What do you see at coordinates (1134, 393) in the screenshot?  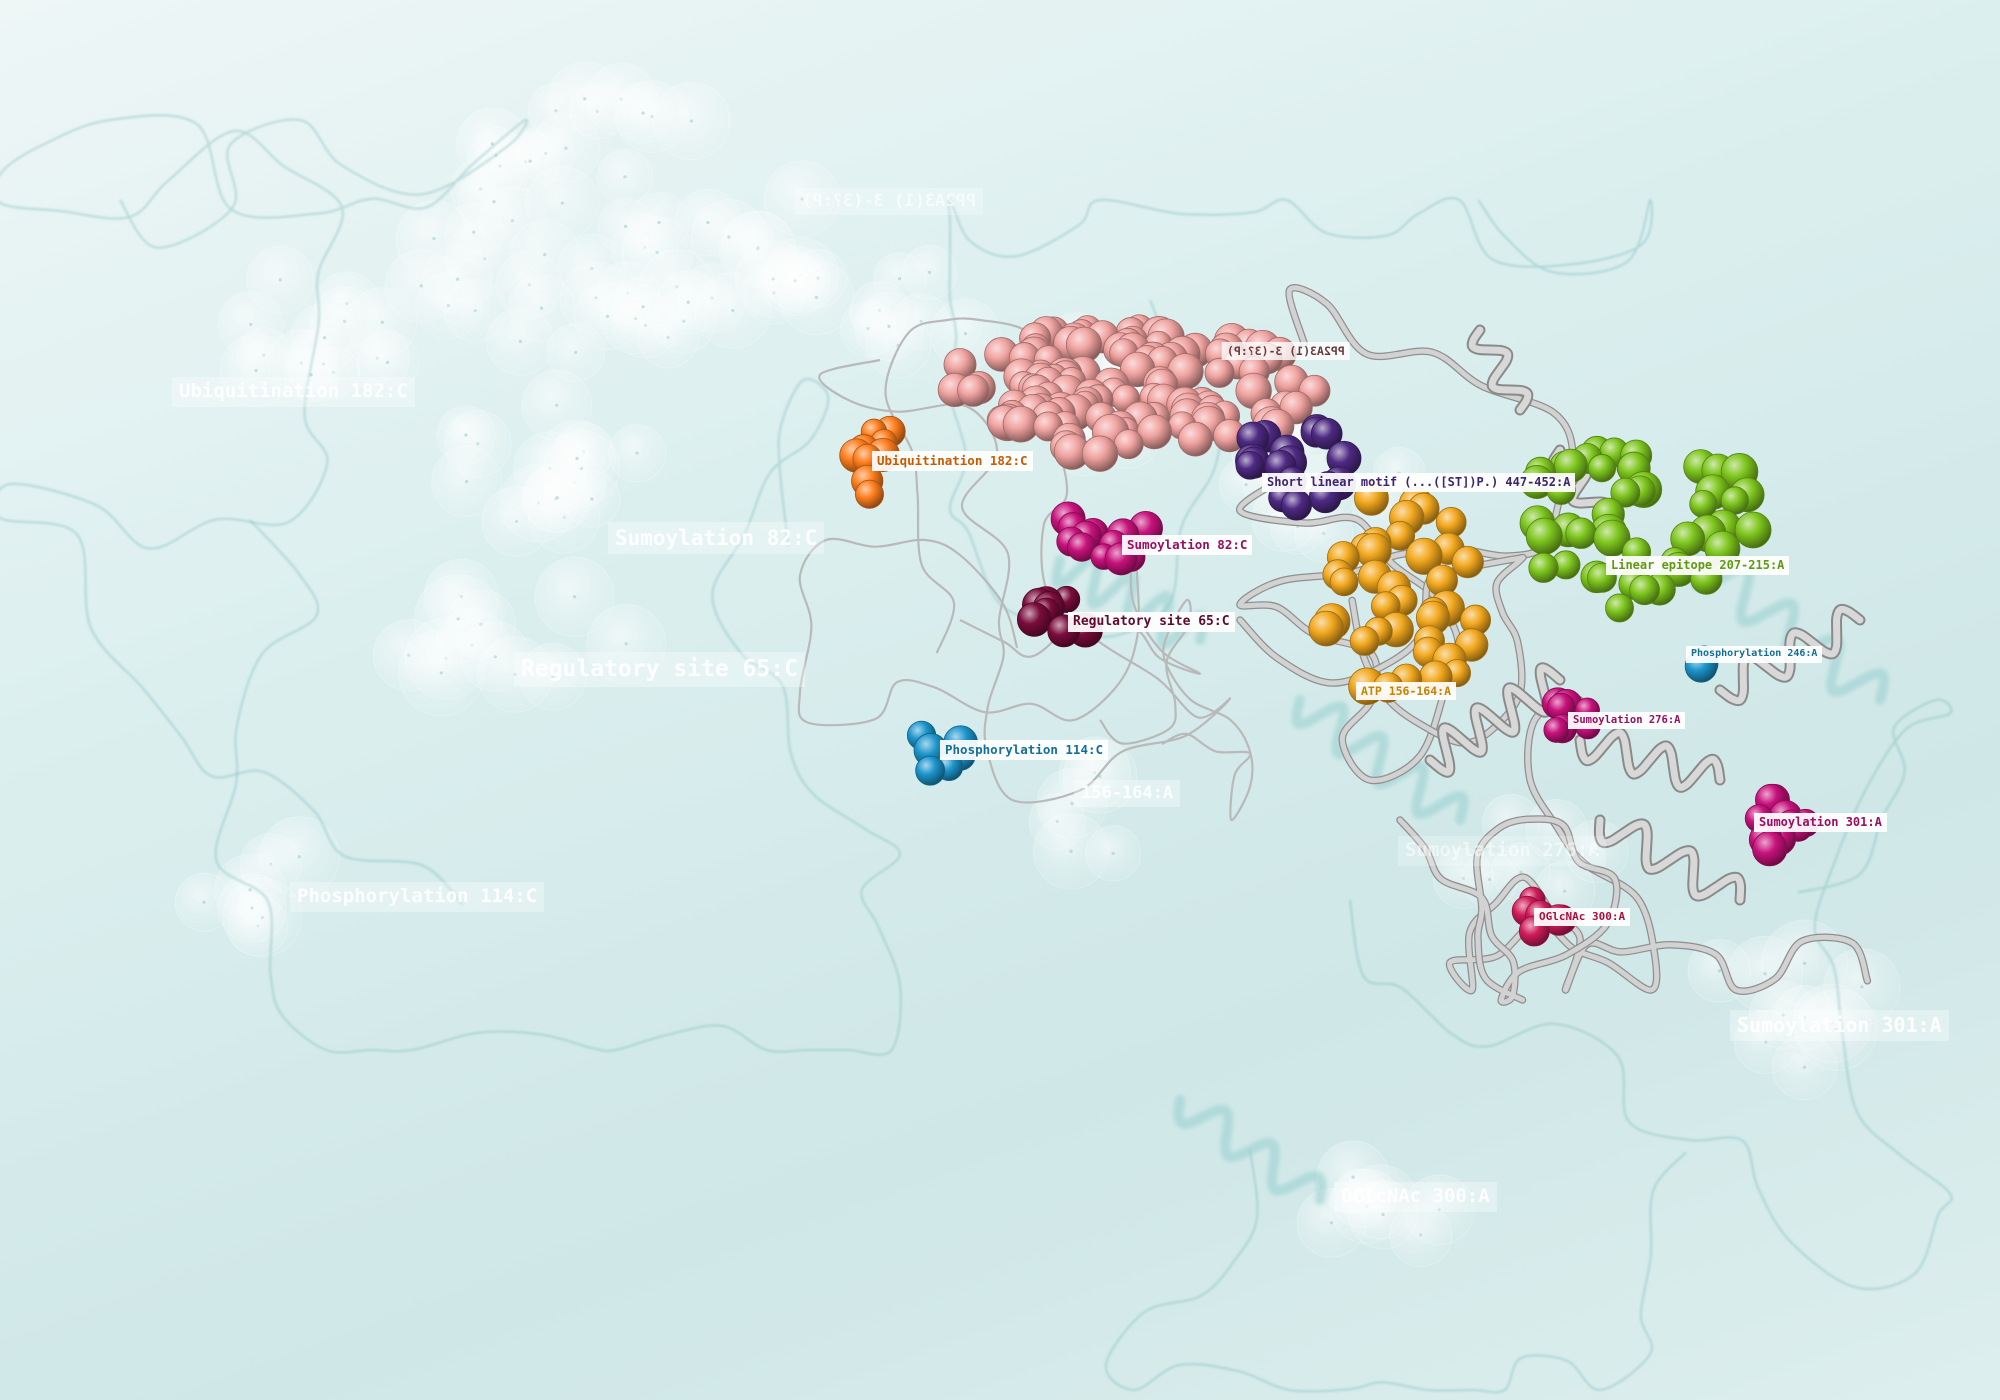 I see `cluster-pp2a-binding` at bounding box center [1134, 393].